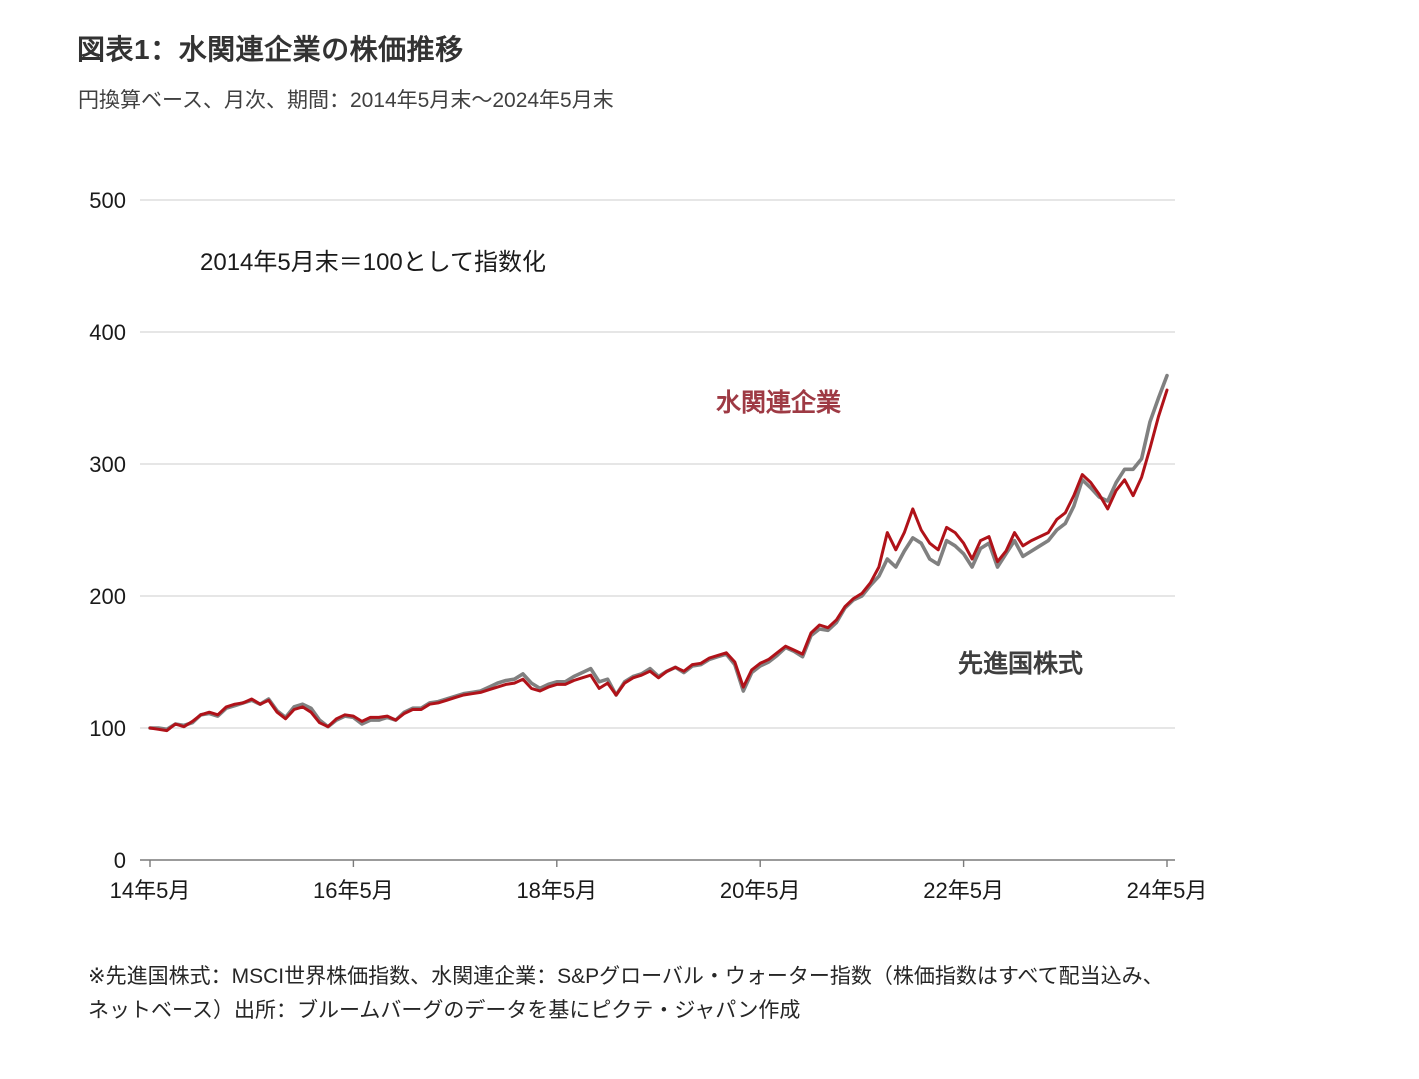 This screenshot has width=1419, height=1079. Describe the element at coordinates (107, 596) in the screenshot. I see `y-tick-label-200: 200` at that location.